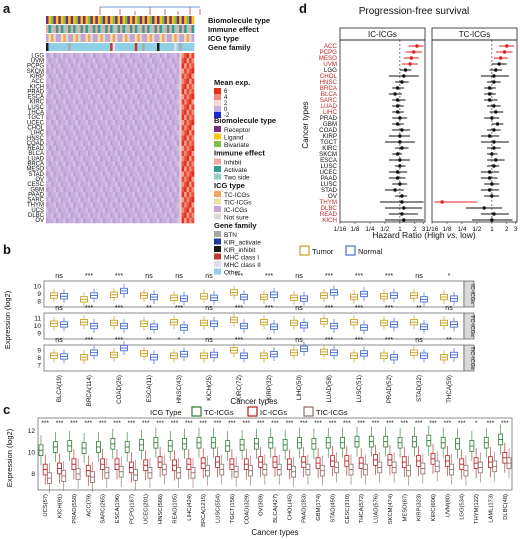  I want to click on x-tick-label: COAD(26), so click(119, 389).